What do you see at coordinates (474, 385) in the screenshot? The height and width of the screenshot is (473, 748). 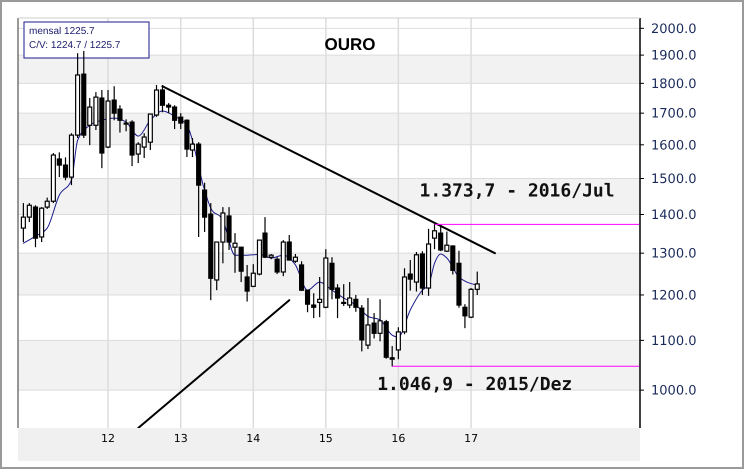 I see `annotation: 1.046,9 - 2015/Dez` at bounding box center [474, 385].